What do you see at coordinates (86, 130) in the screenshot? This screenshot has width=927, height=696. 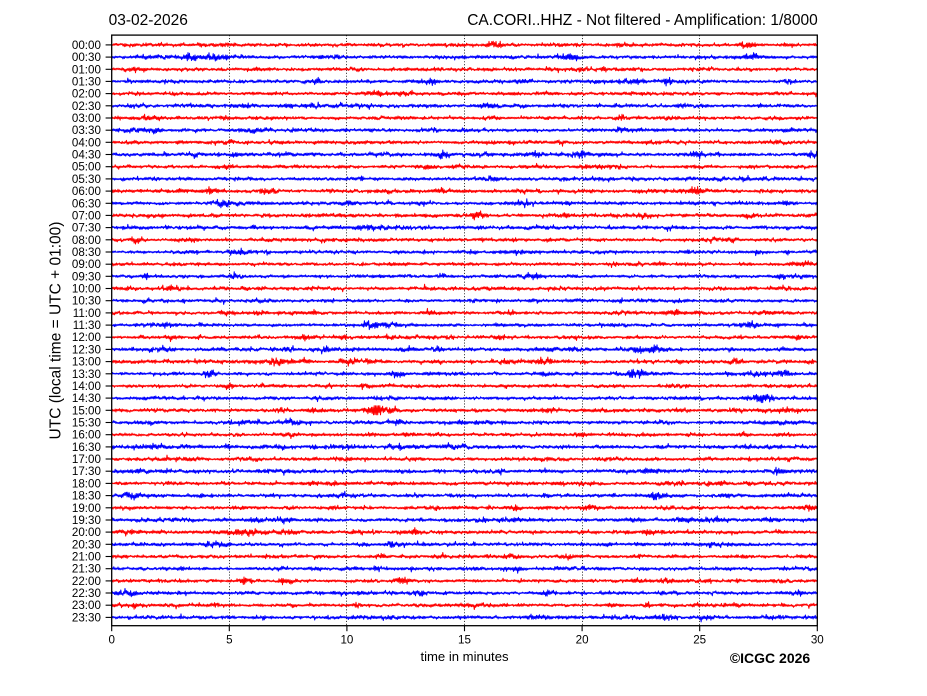 I see `svg-text: 03:30` at bounding box center [86, 130].